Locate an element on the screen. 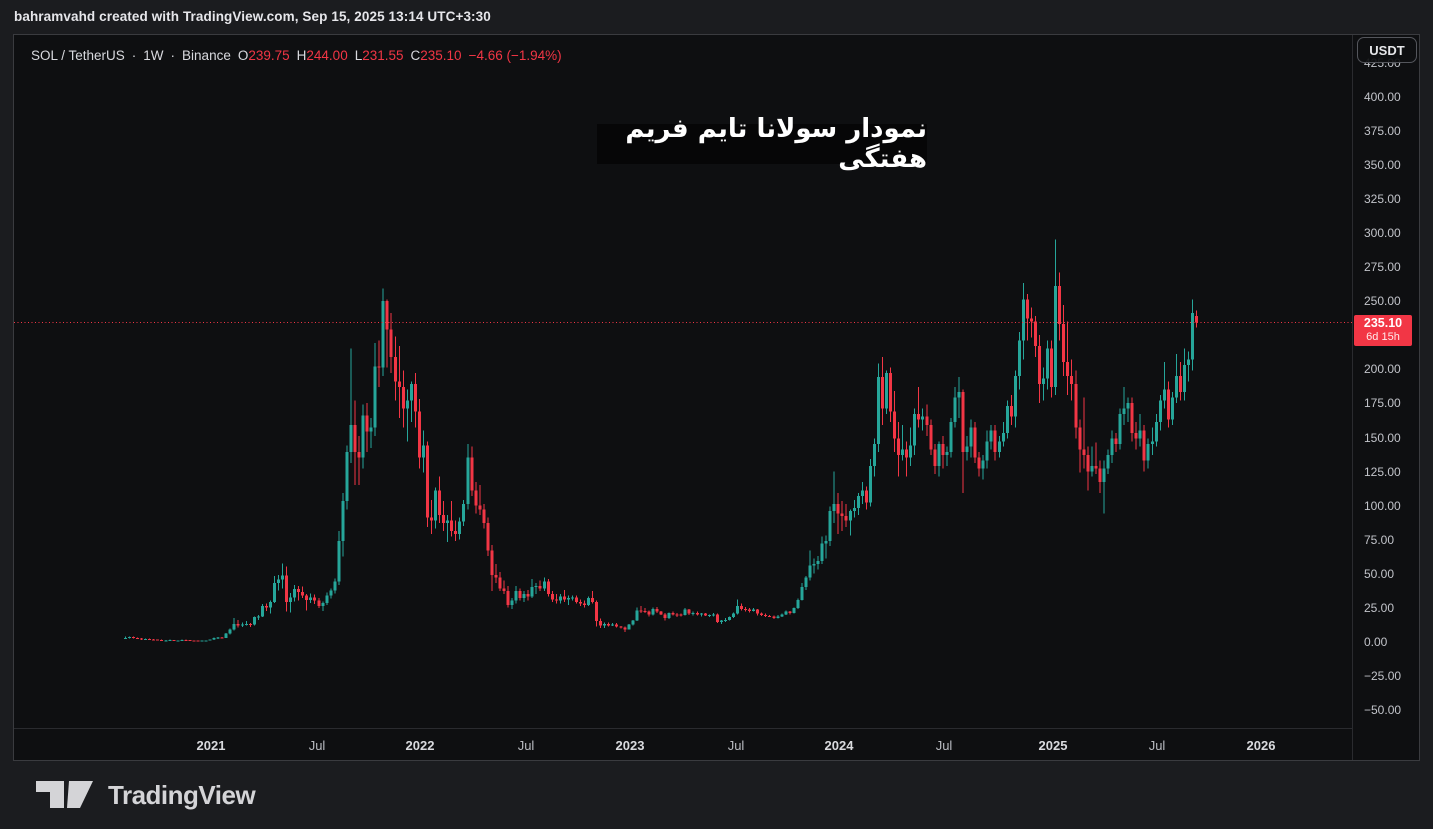  tradingview-logo-text: TradingView is located at coordinates (182, 794).